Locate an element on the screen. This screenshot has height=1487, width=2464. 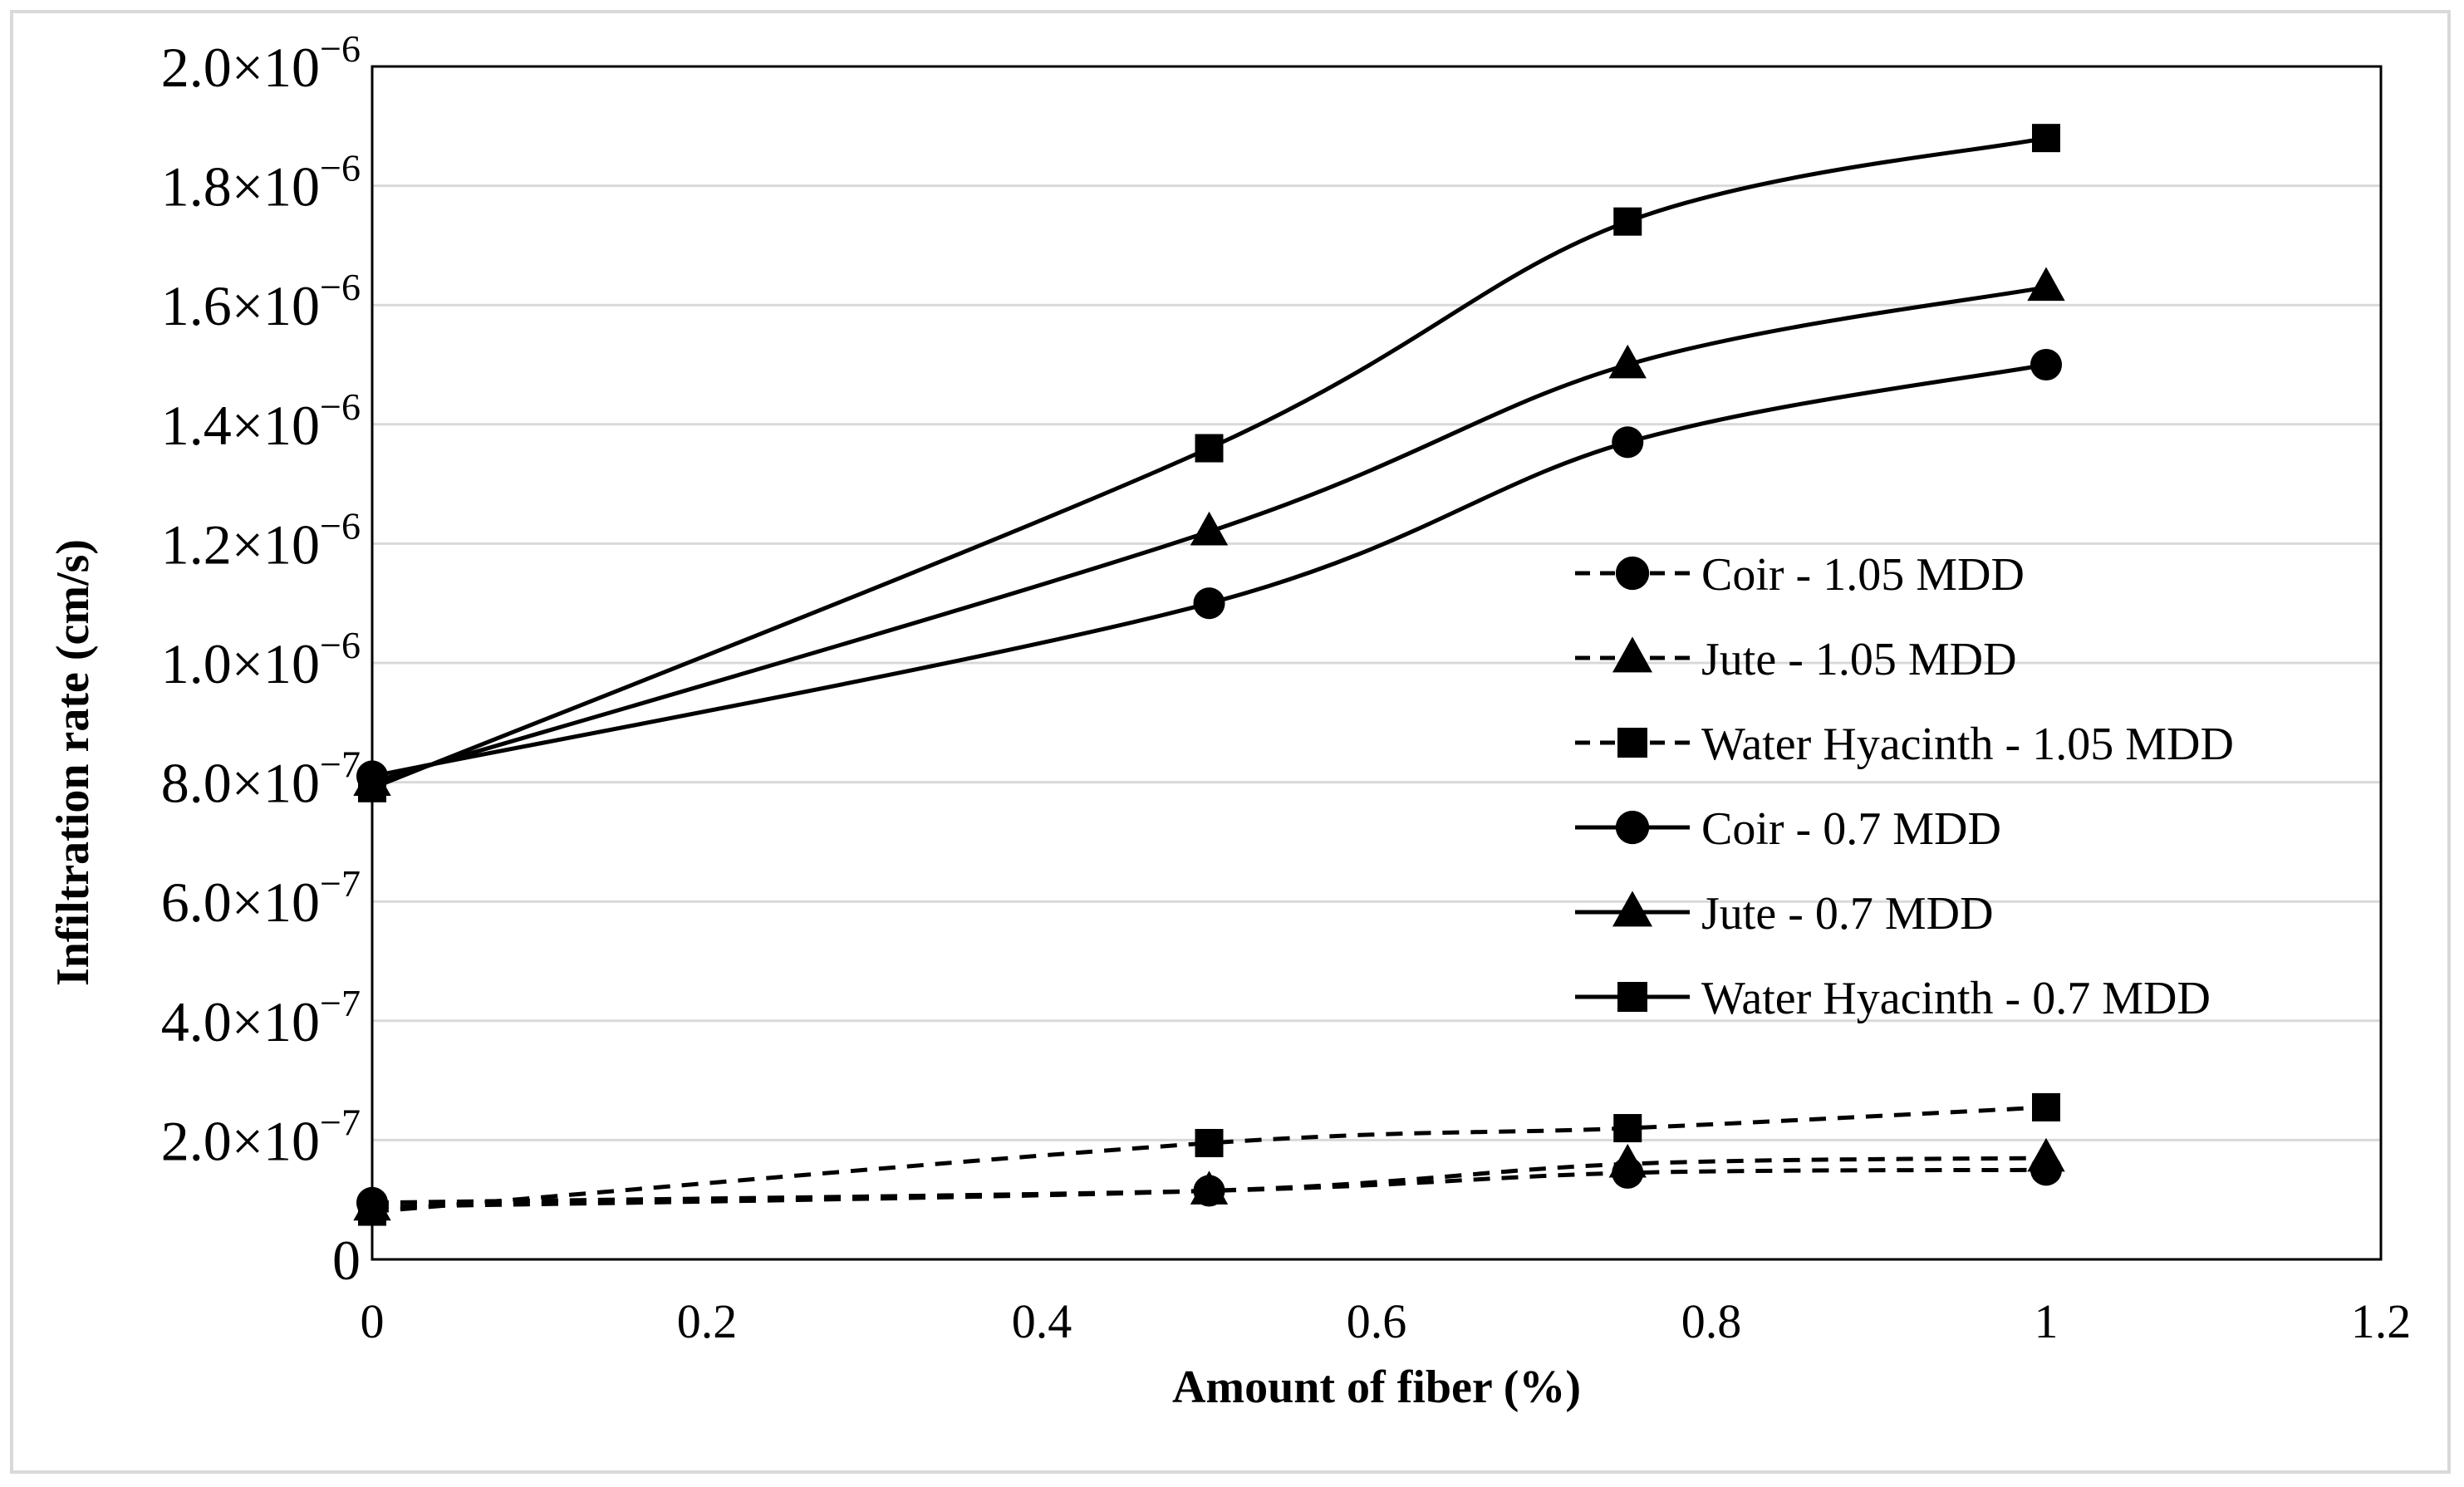
legend-label: Water Hyacinth - 1.05 MDD is located at coordinates (1967, 744).